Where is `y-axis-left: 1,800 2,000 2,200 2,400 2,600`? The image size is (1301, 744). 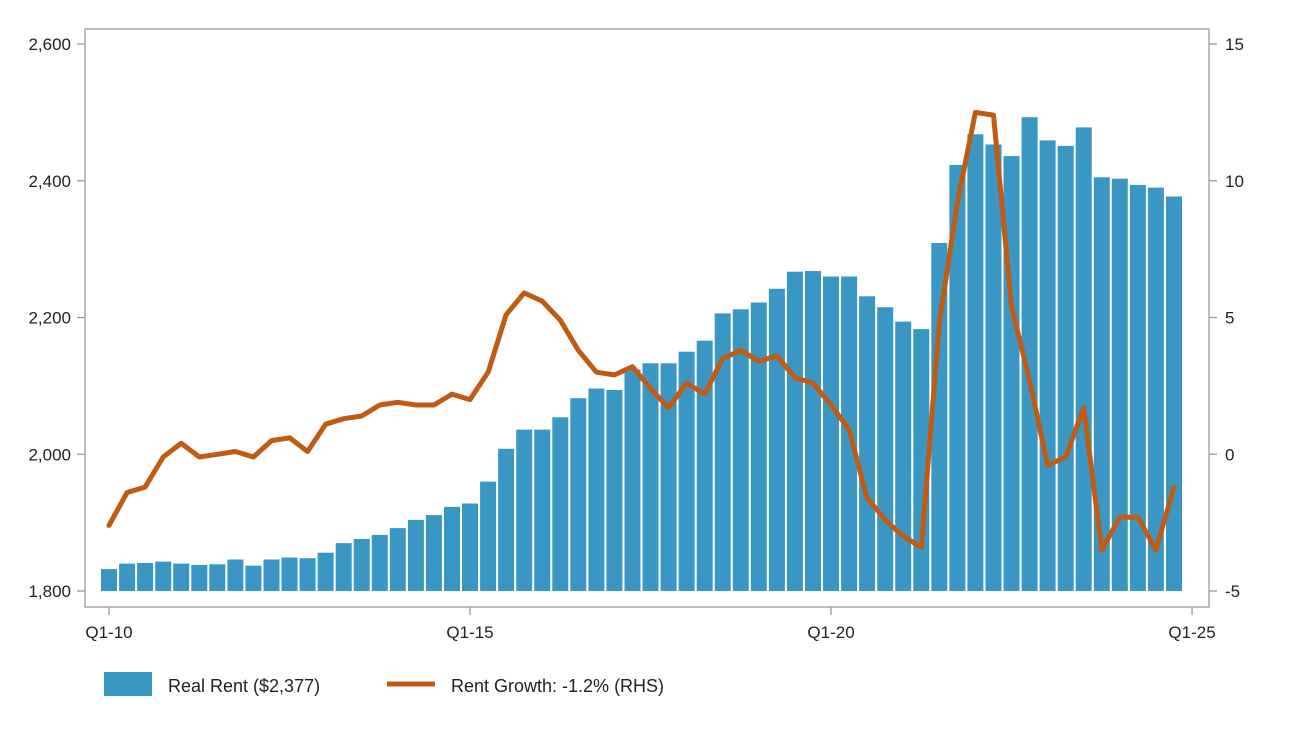 y-axis-left: 1,800 2,000 2,200 2,400 2,600 is located at coordinates (56, 318).